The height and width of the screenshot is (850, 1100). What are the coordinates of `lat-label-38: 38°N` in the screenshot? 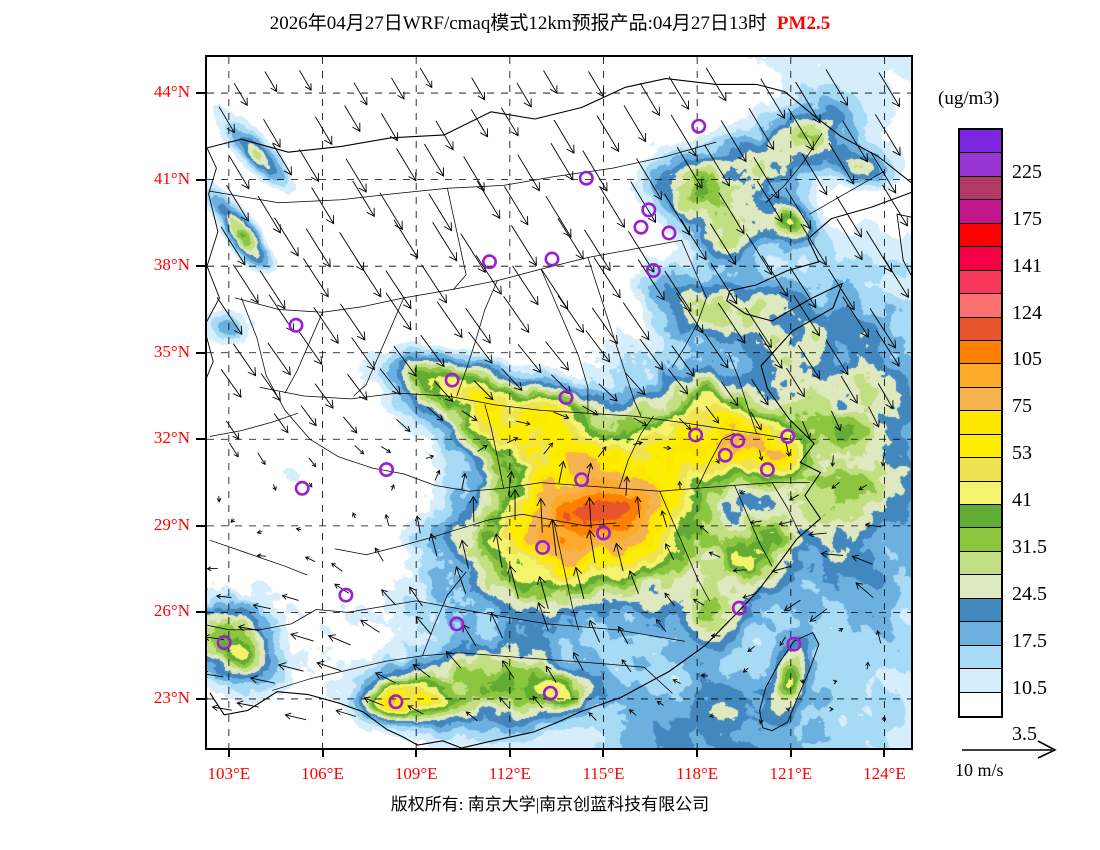 It's located at (171, 265).